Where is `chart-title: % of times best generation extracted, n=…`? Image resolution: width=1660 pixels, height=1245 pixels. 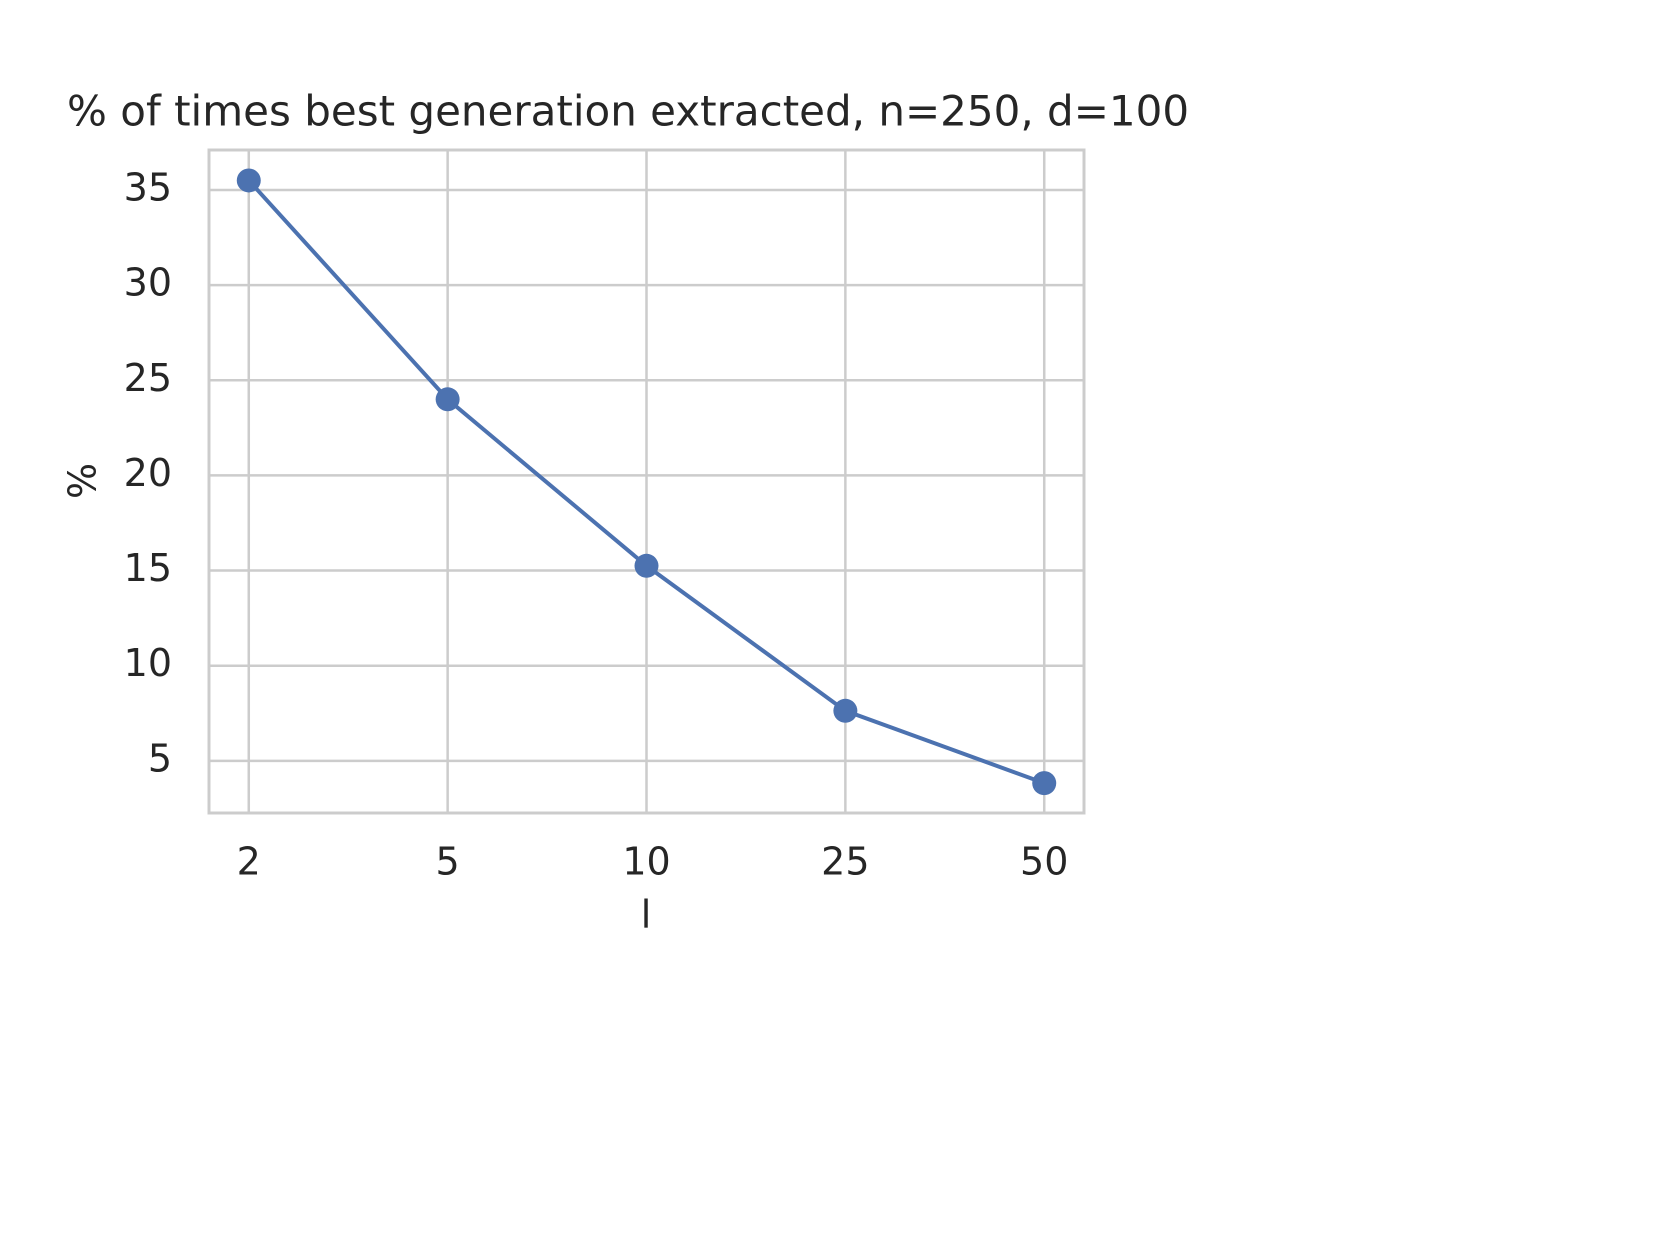
chart-title: % of times best generation extracted, n=… is located at coordinates (628, 111).